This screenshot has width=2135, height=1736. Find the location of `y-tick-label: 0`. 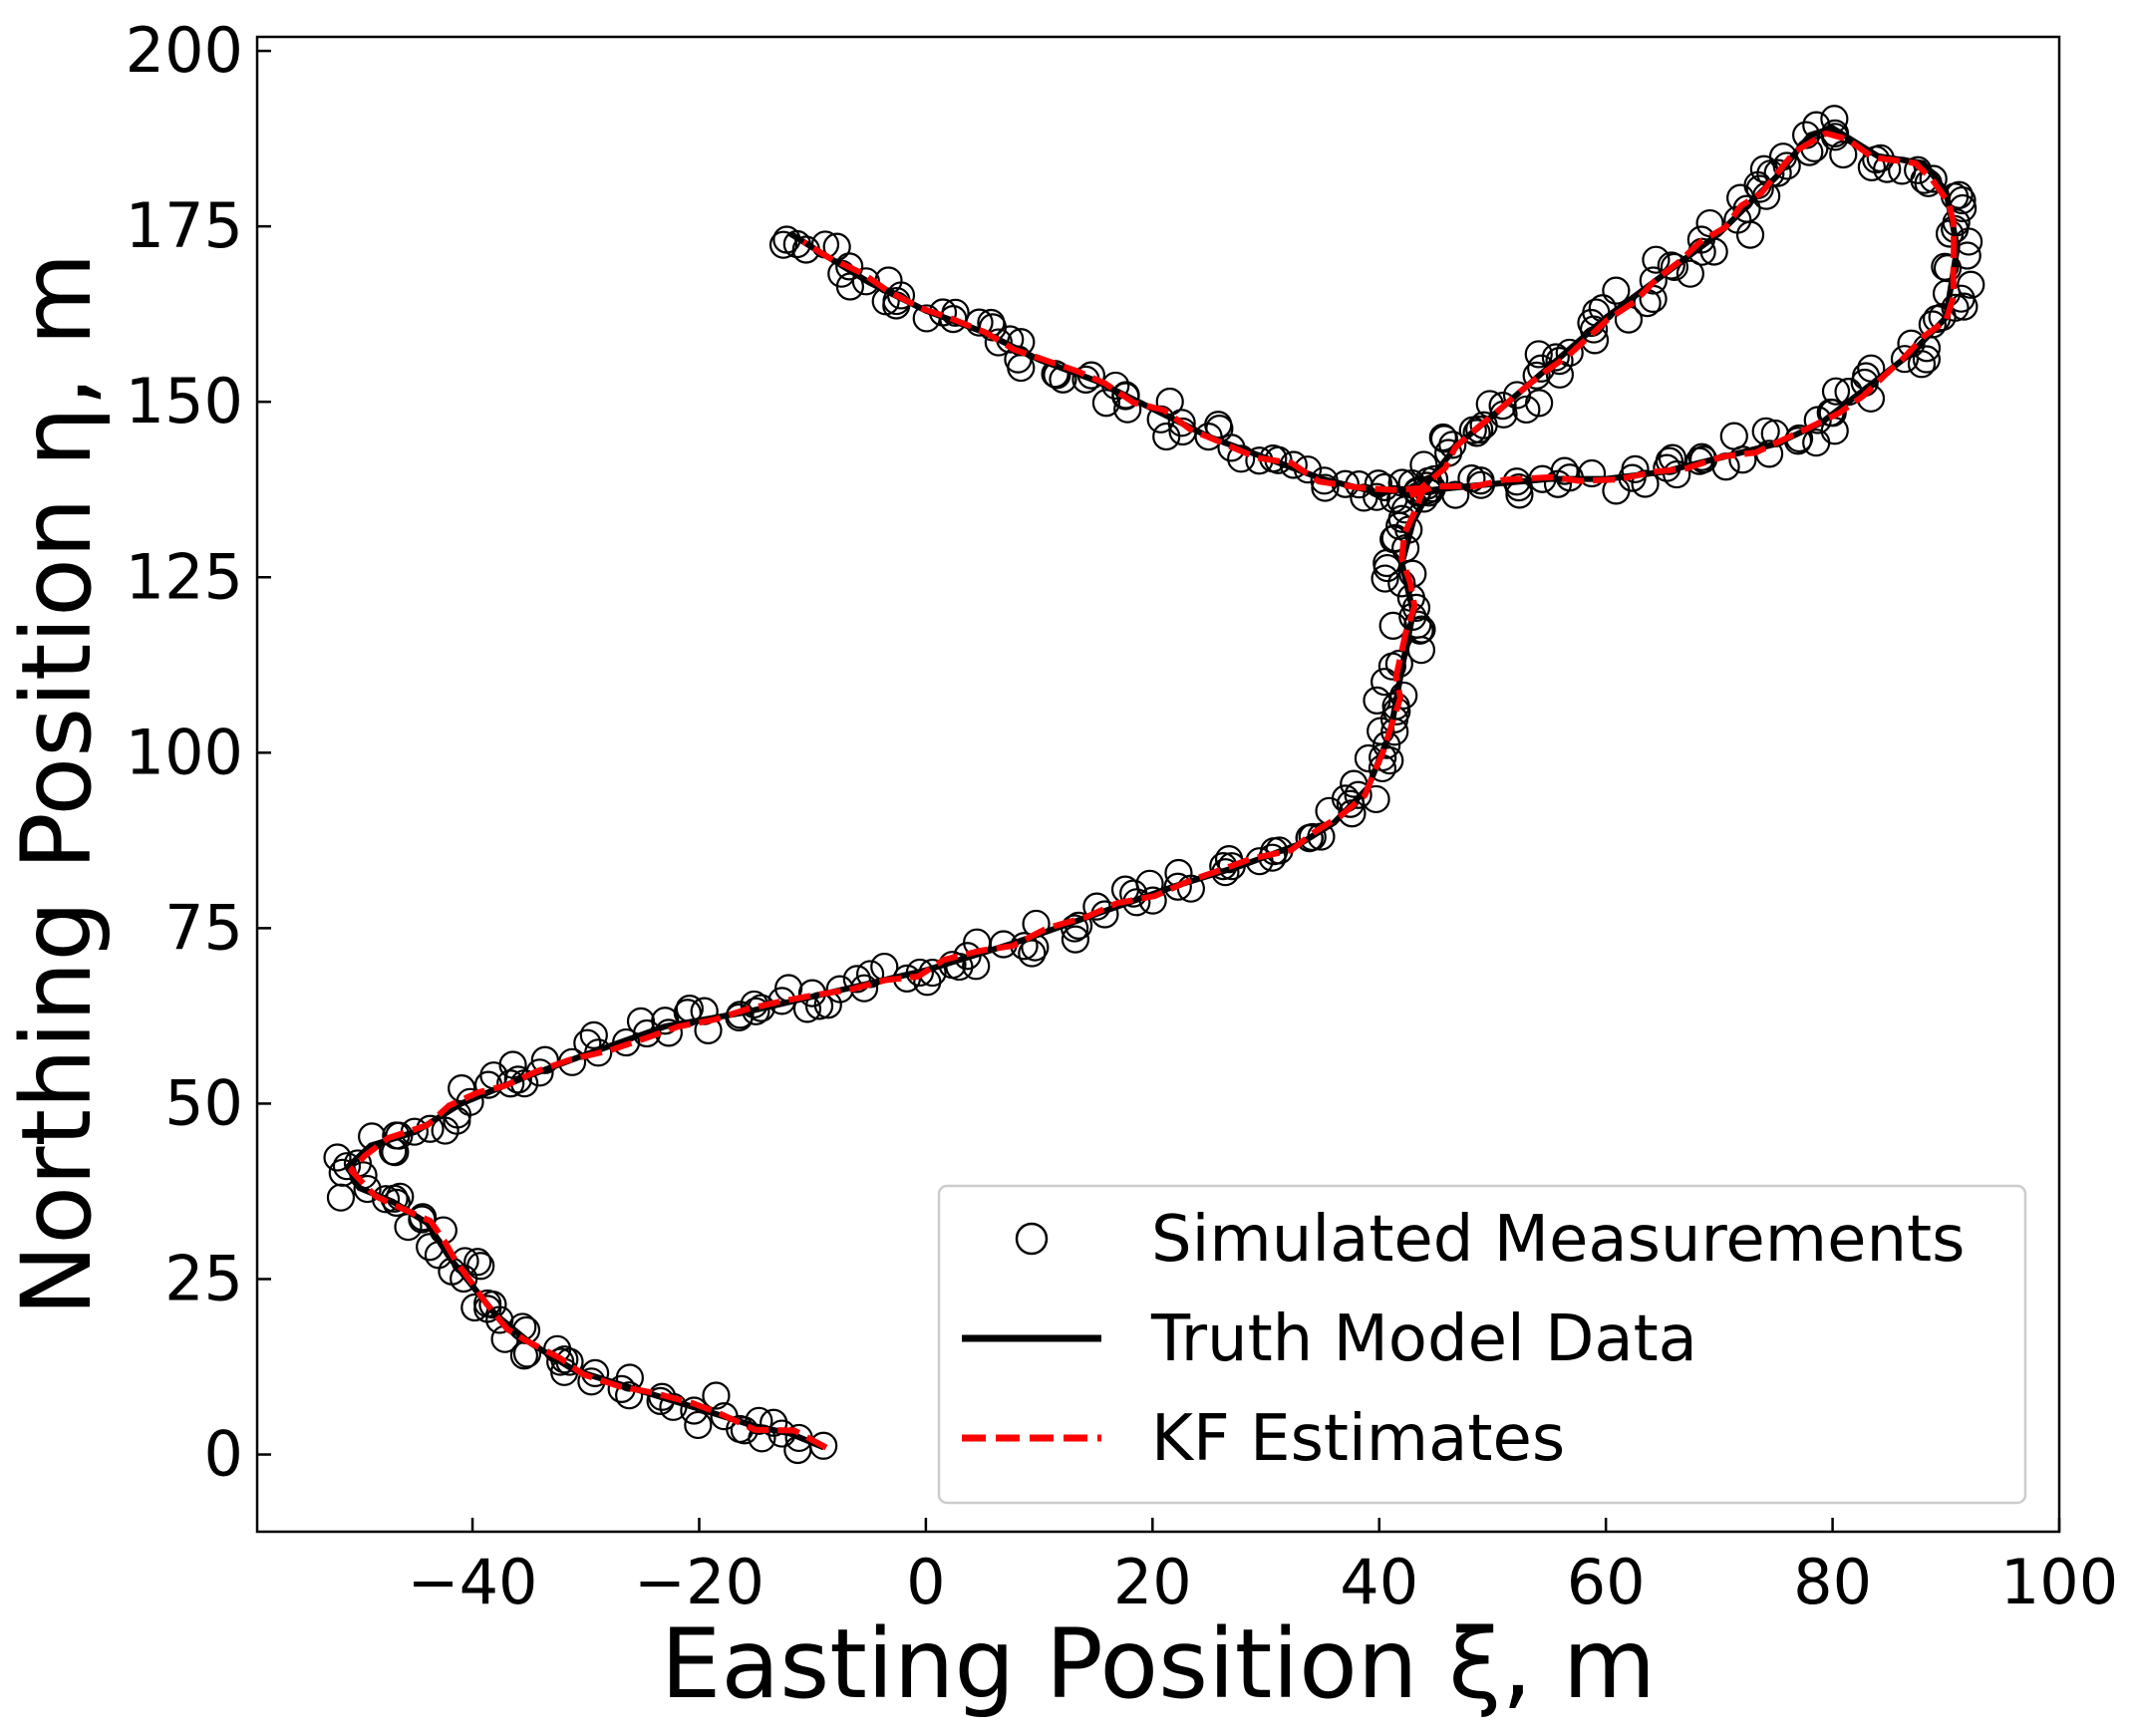

y-tick-label: 0 is located at coordinates (223, 1454).